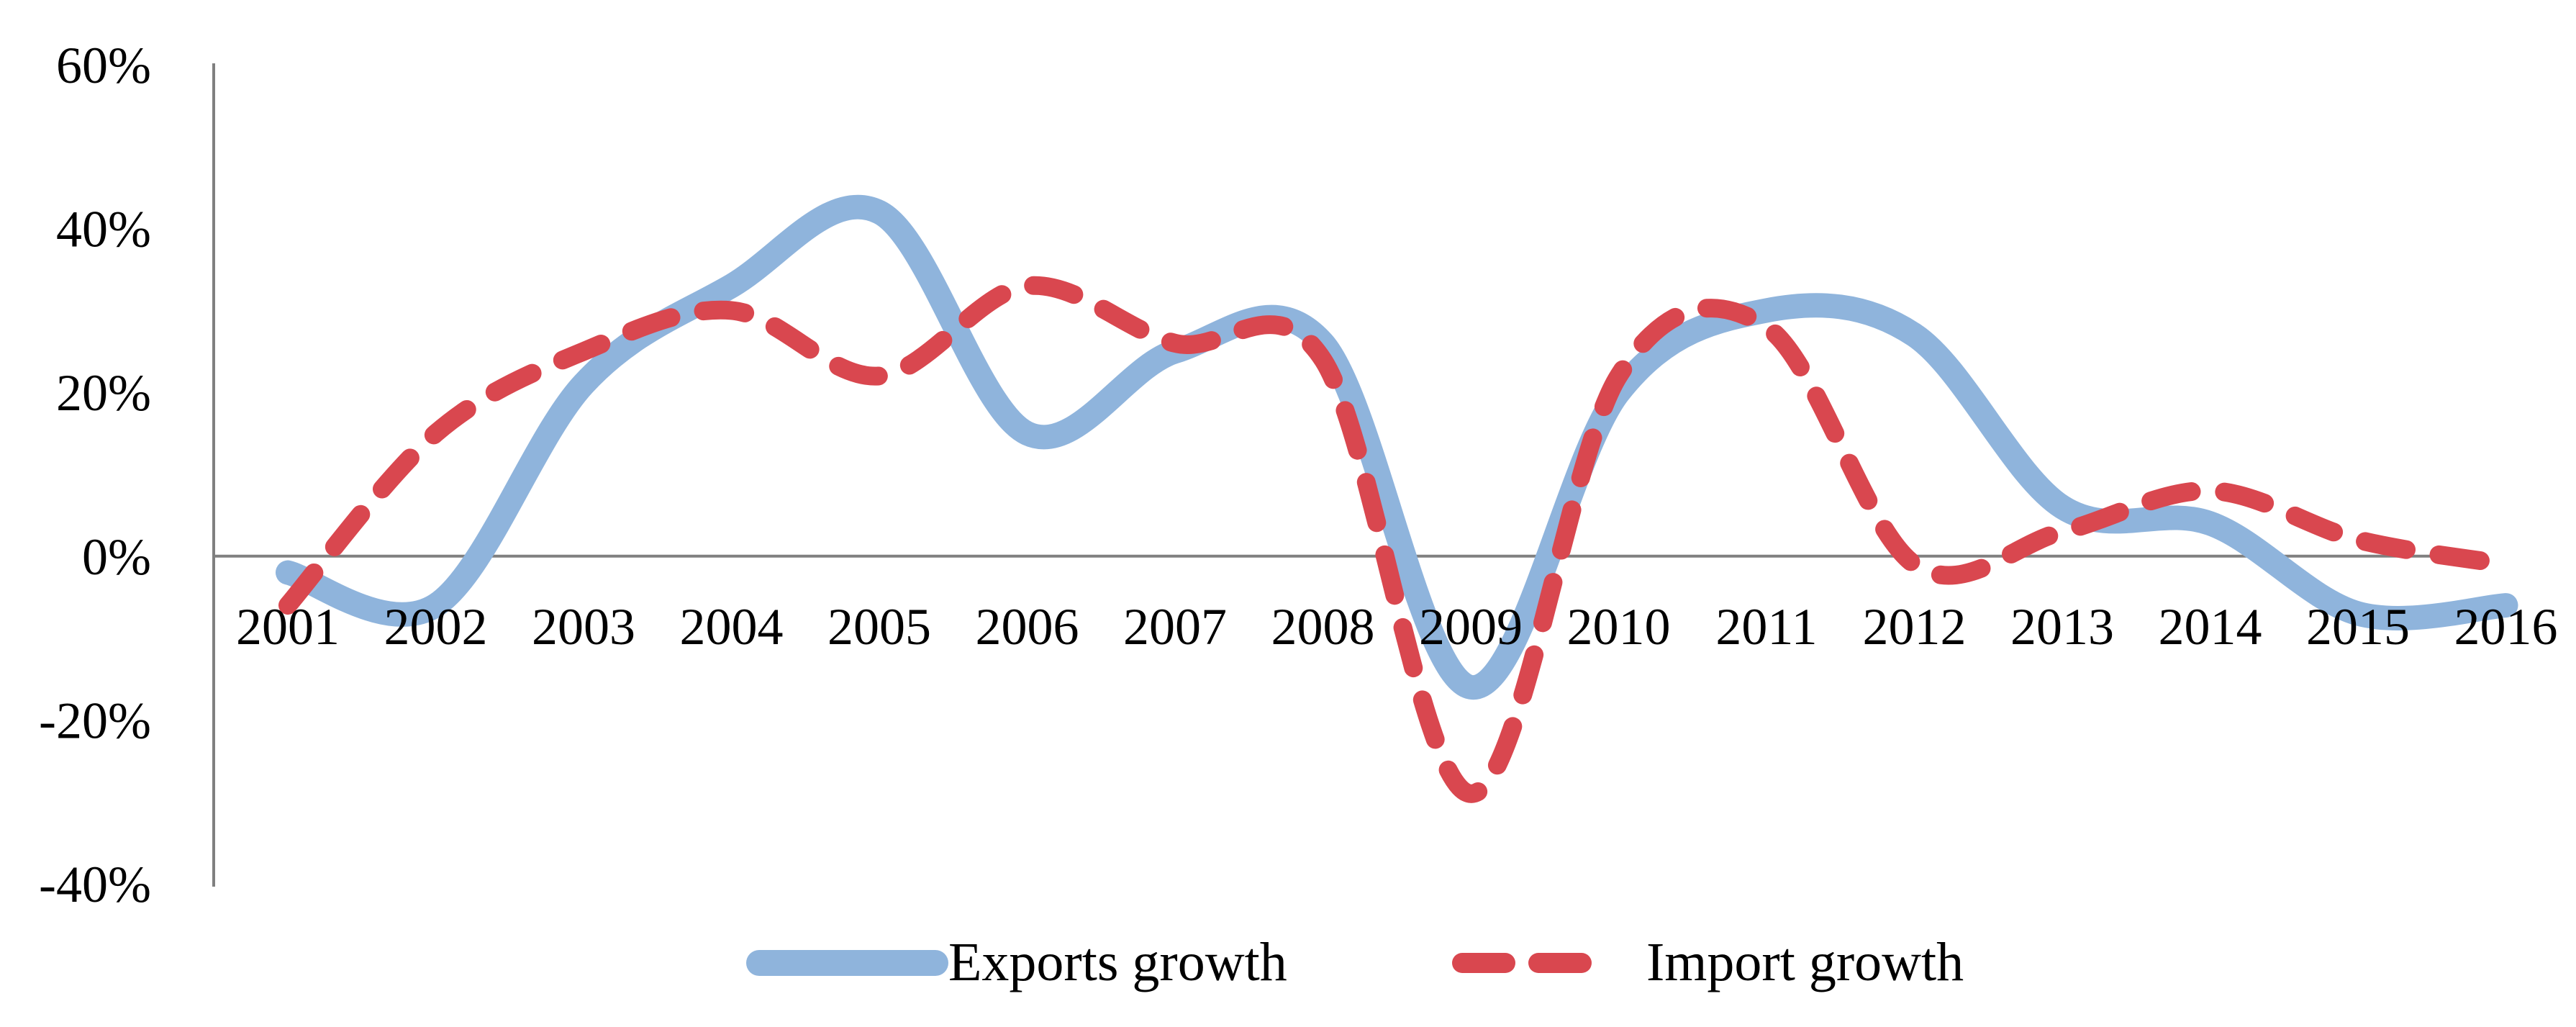 This screenshot has width=2576, height=1027. I want to click on x-tick-label: 2001, so click(288, 627).